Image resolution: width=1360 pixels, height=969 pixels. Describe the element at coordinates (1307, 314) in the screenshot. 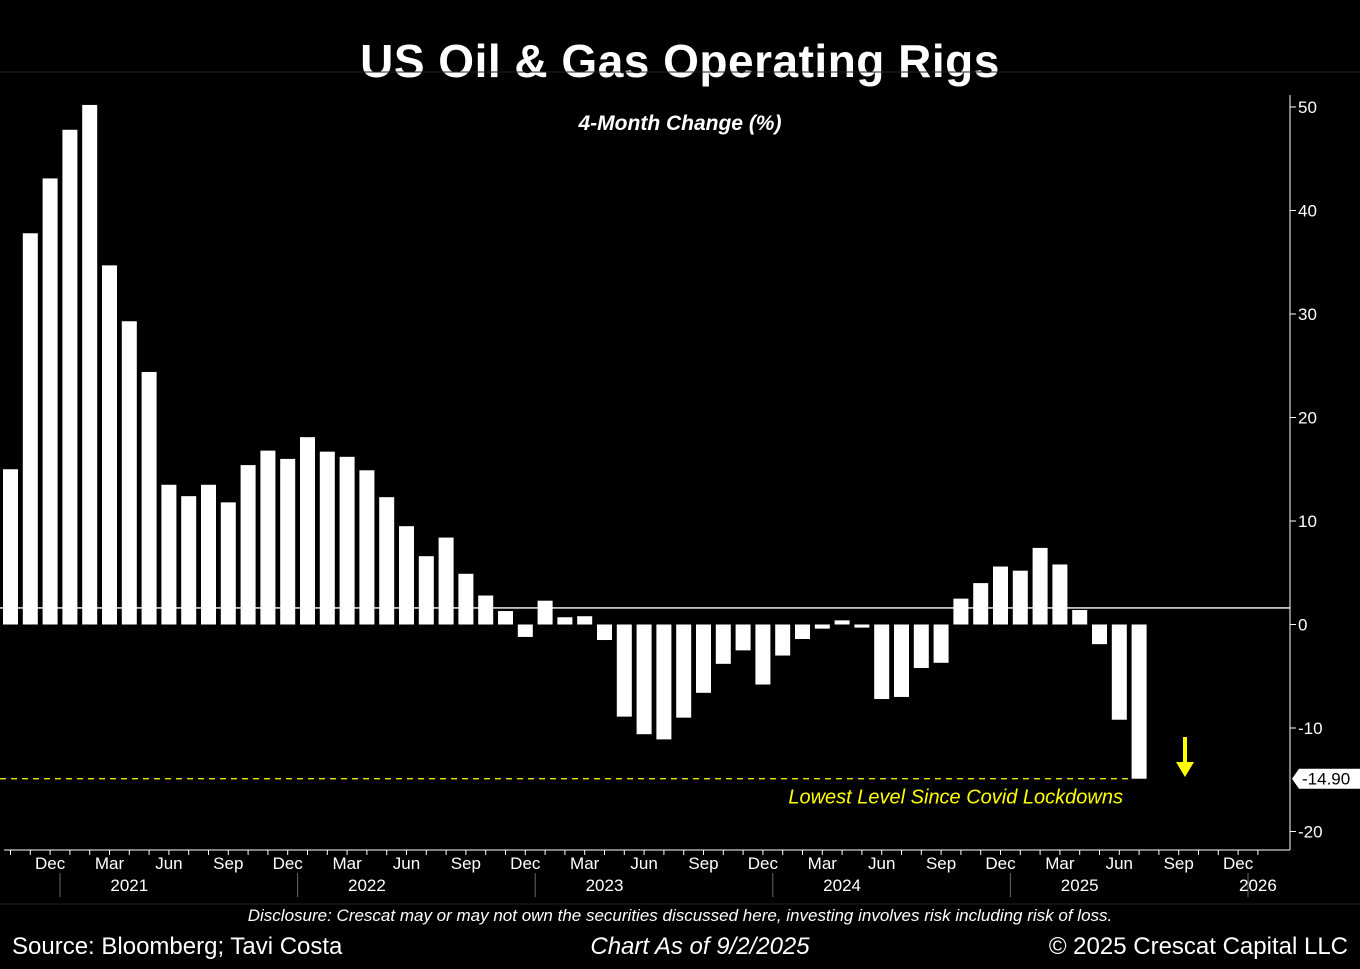

I see `y-tick-label: 30` at that location.